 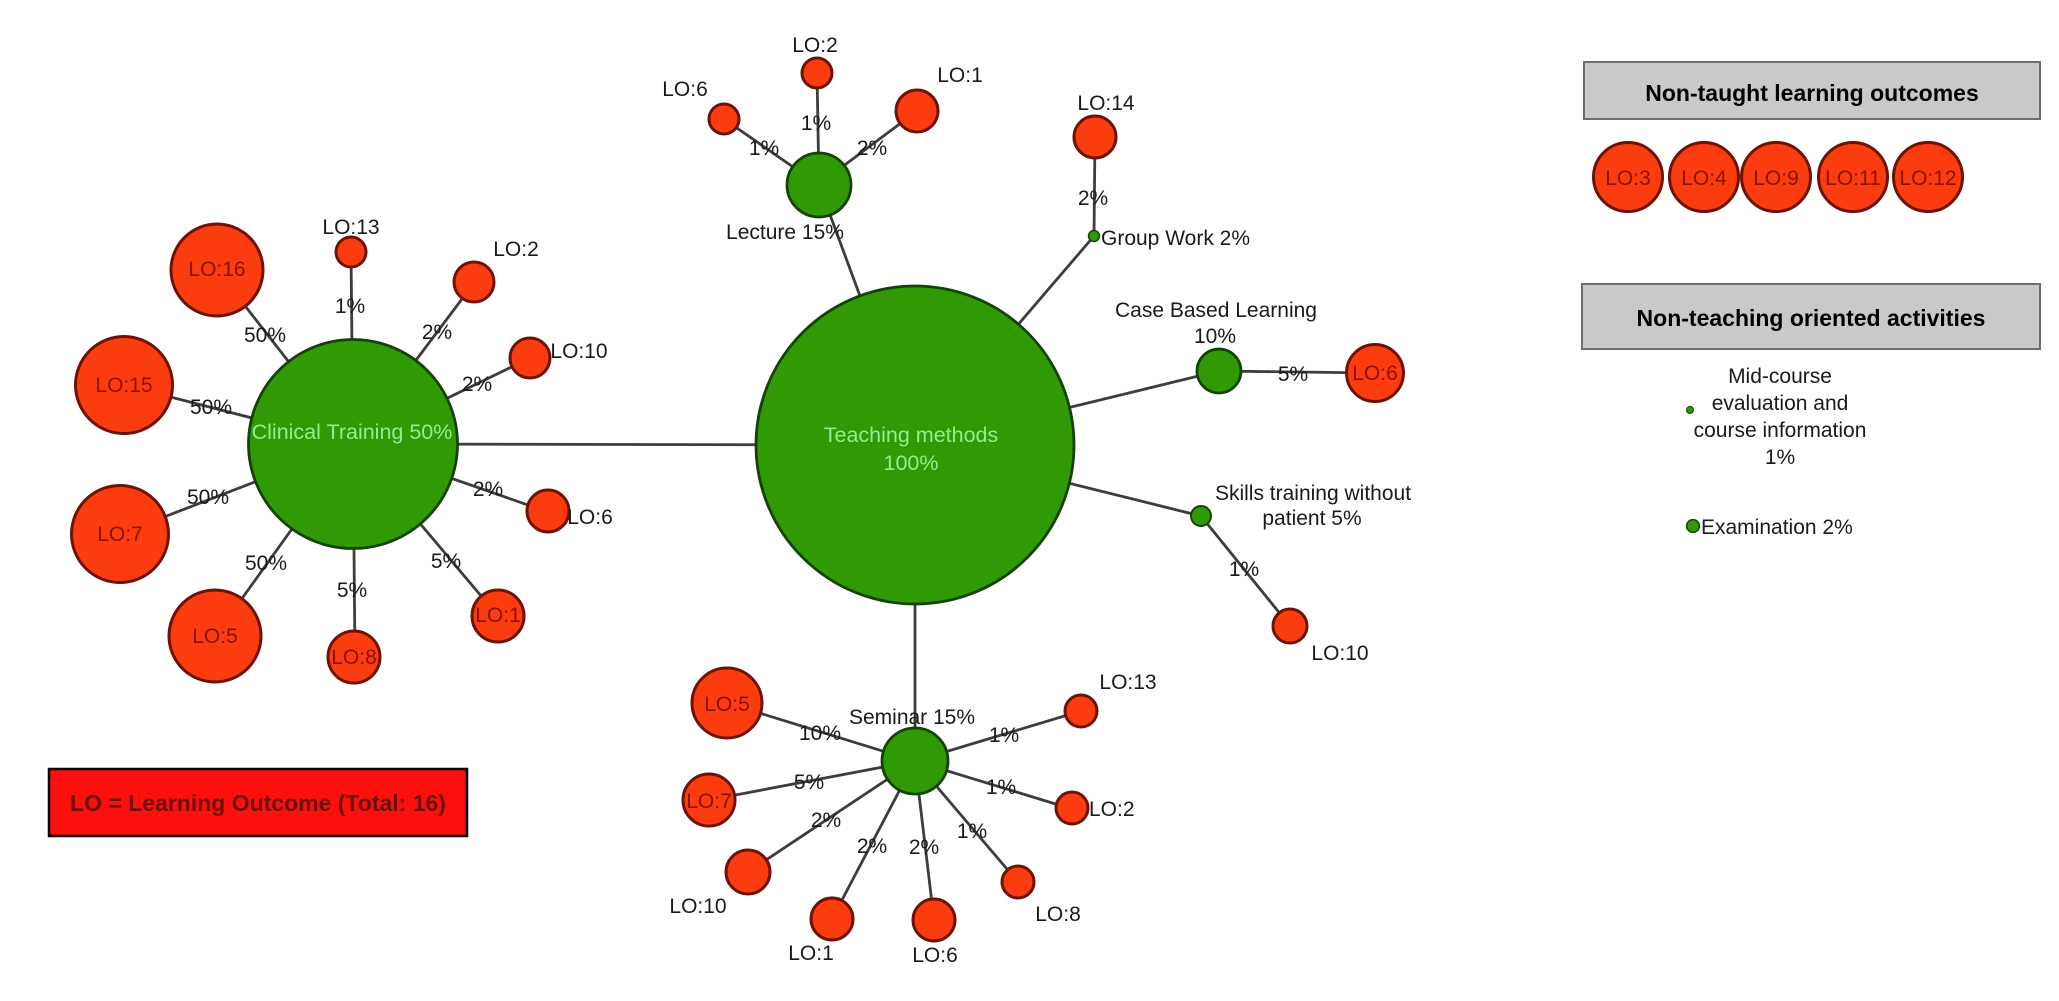 What do you see at coordinates (1812, 93) in the screenshot?
I see `svg-text: Non-taught learning outcomes` at bounding box center [1812, 93].